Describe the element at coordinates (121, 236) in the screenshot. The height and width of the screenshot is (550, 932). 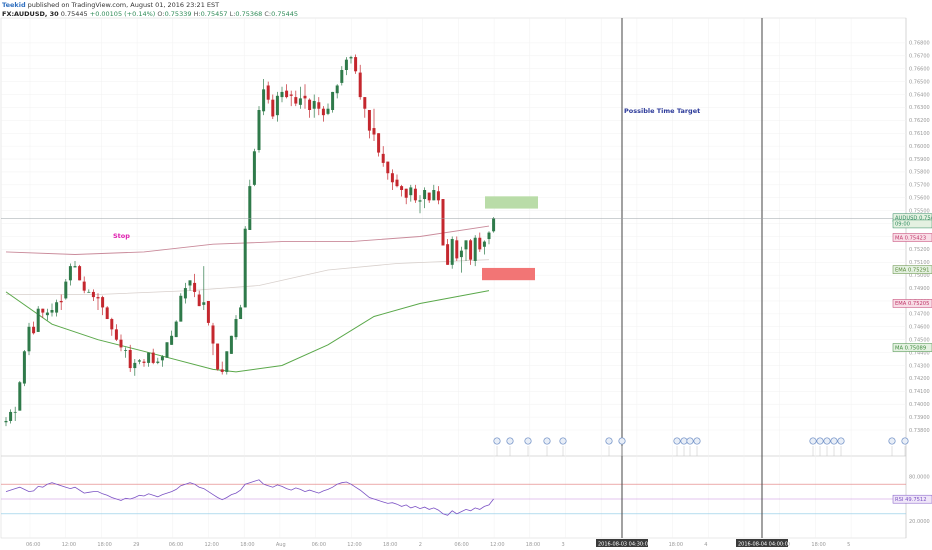
I see `stop-annotation: Stop` at that location.